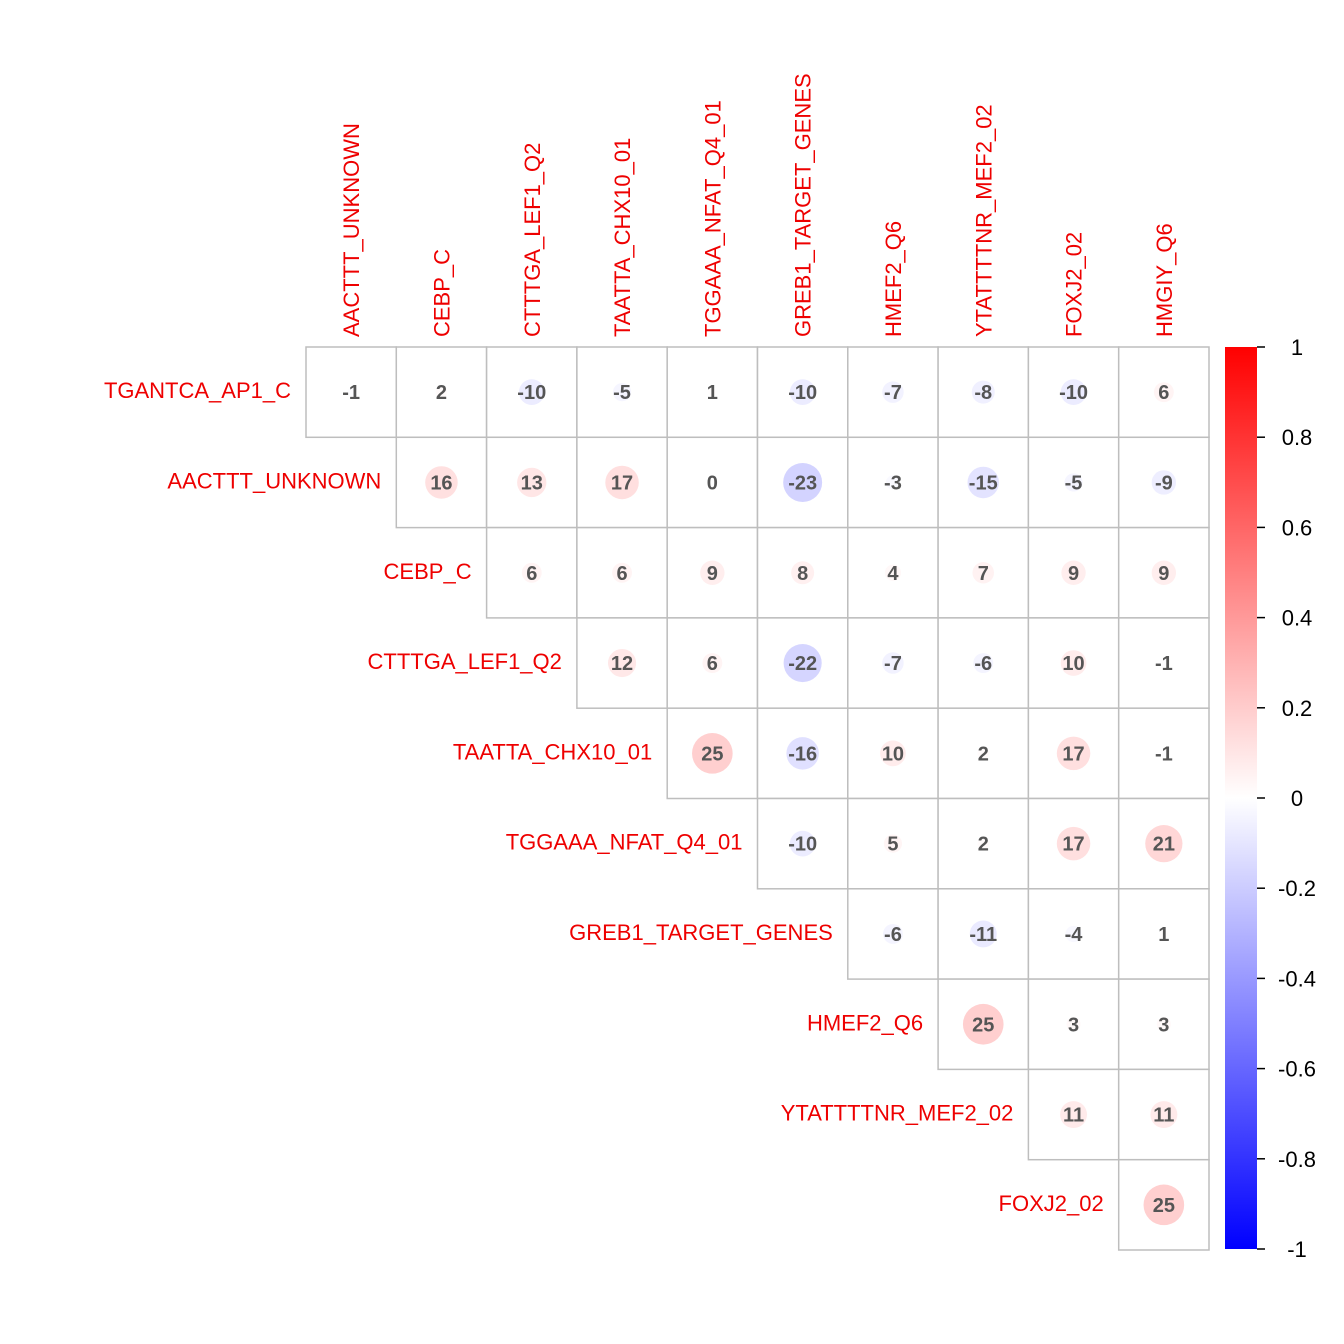  I want to click on colorbar-tick-label: -1, so click(1297, 1249).